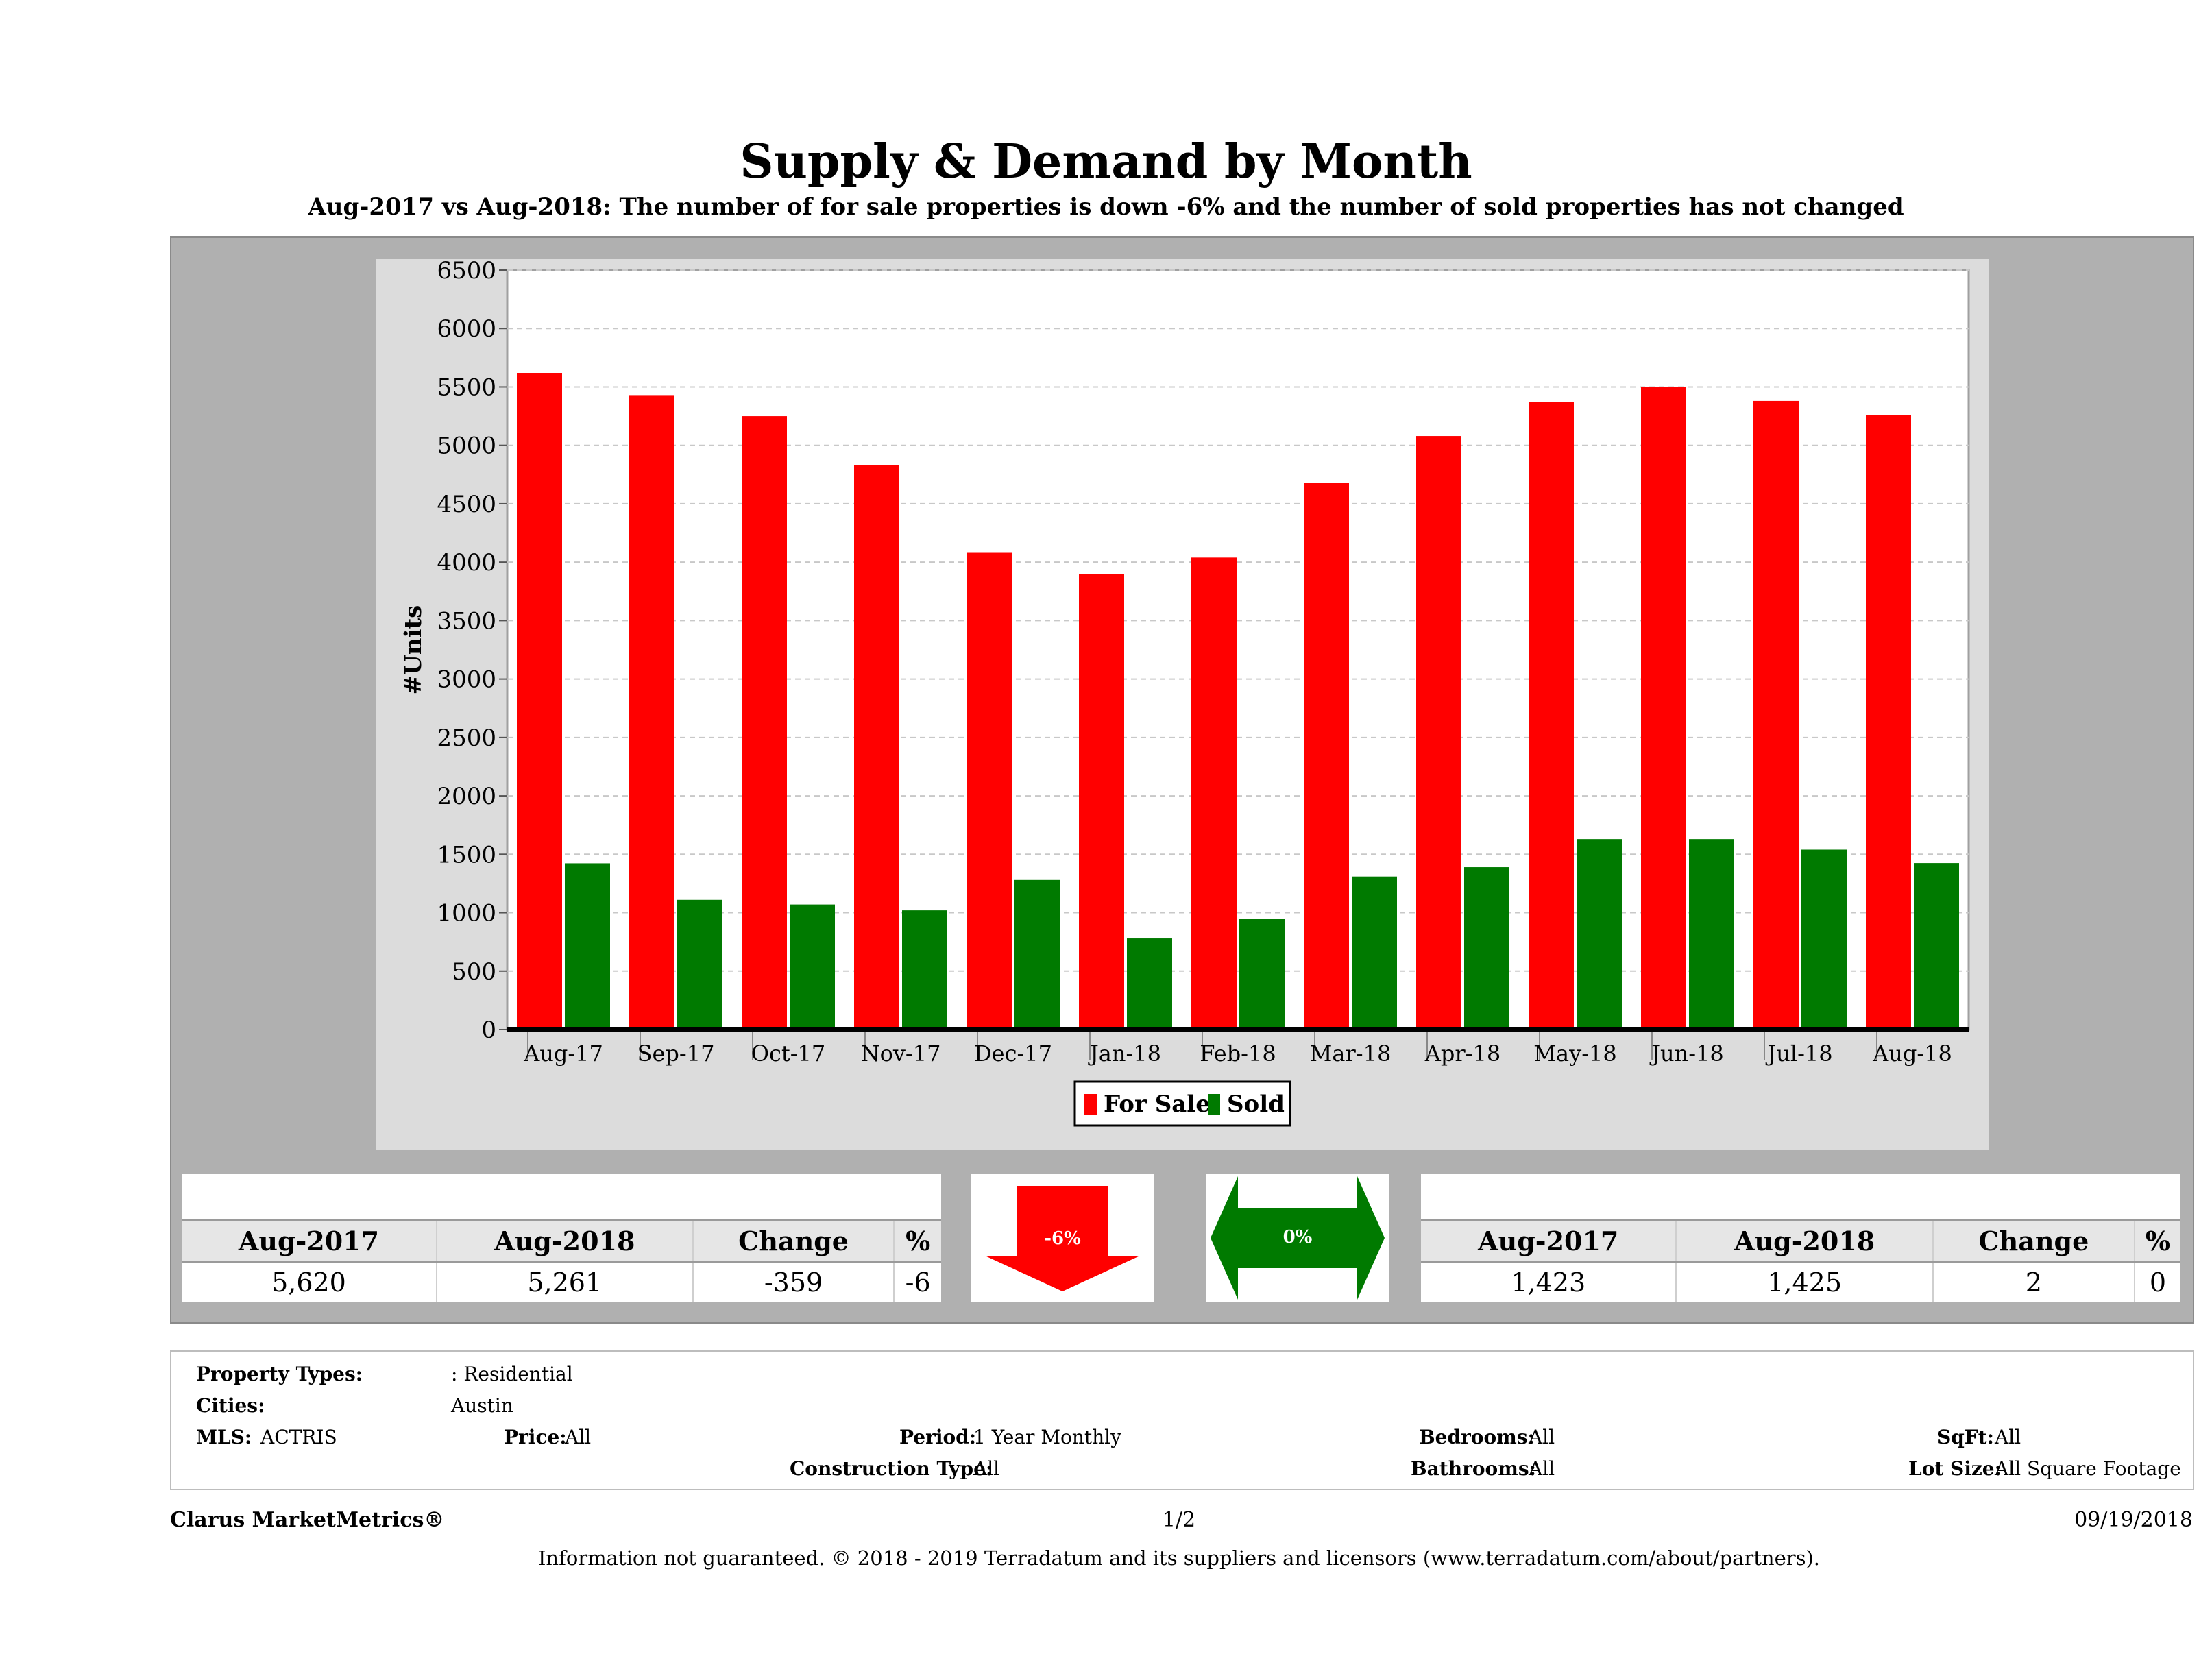 This screenshot has width=2212, height=1678. I want to click on y-tick-label: 1500, so click(467, 854).